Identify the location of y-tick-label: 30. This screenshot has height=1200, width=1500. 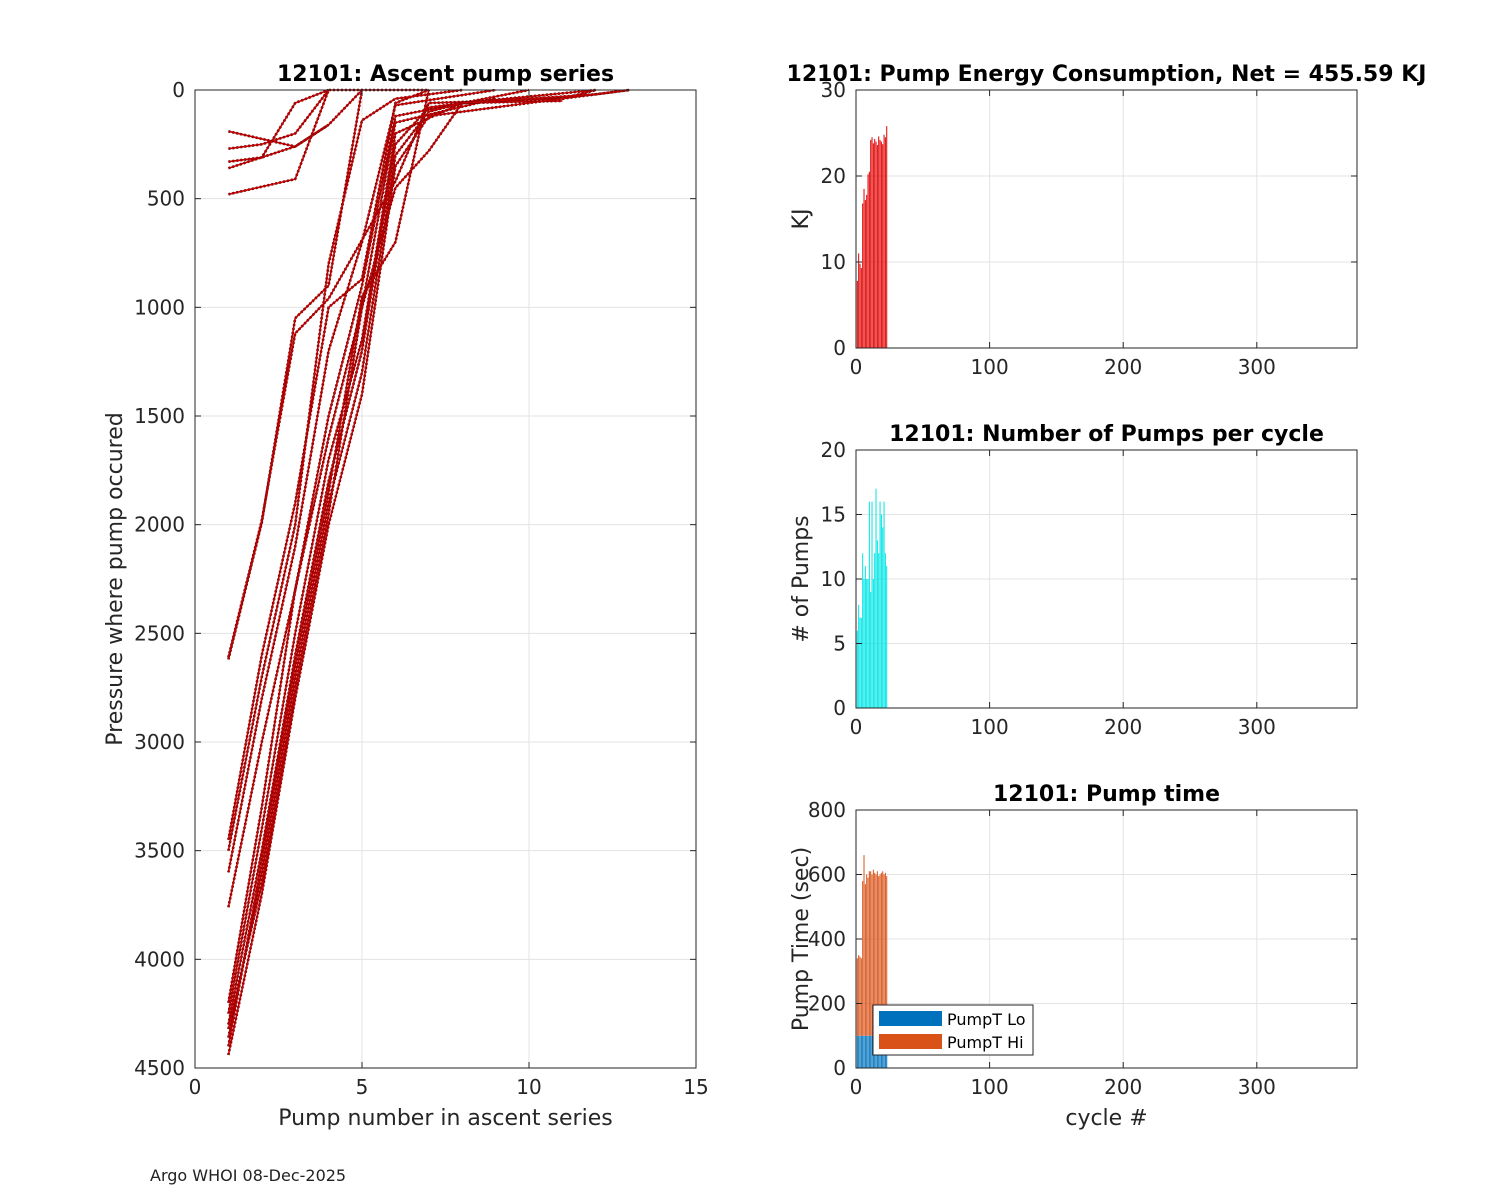
(833, 90).